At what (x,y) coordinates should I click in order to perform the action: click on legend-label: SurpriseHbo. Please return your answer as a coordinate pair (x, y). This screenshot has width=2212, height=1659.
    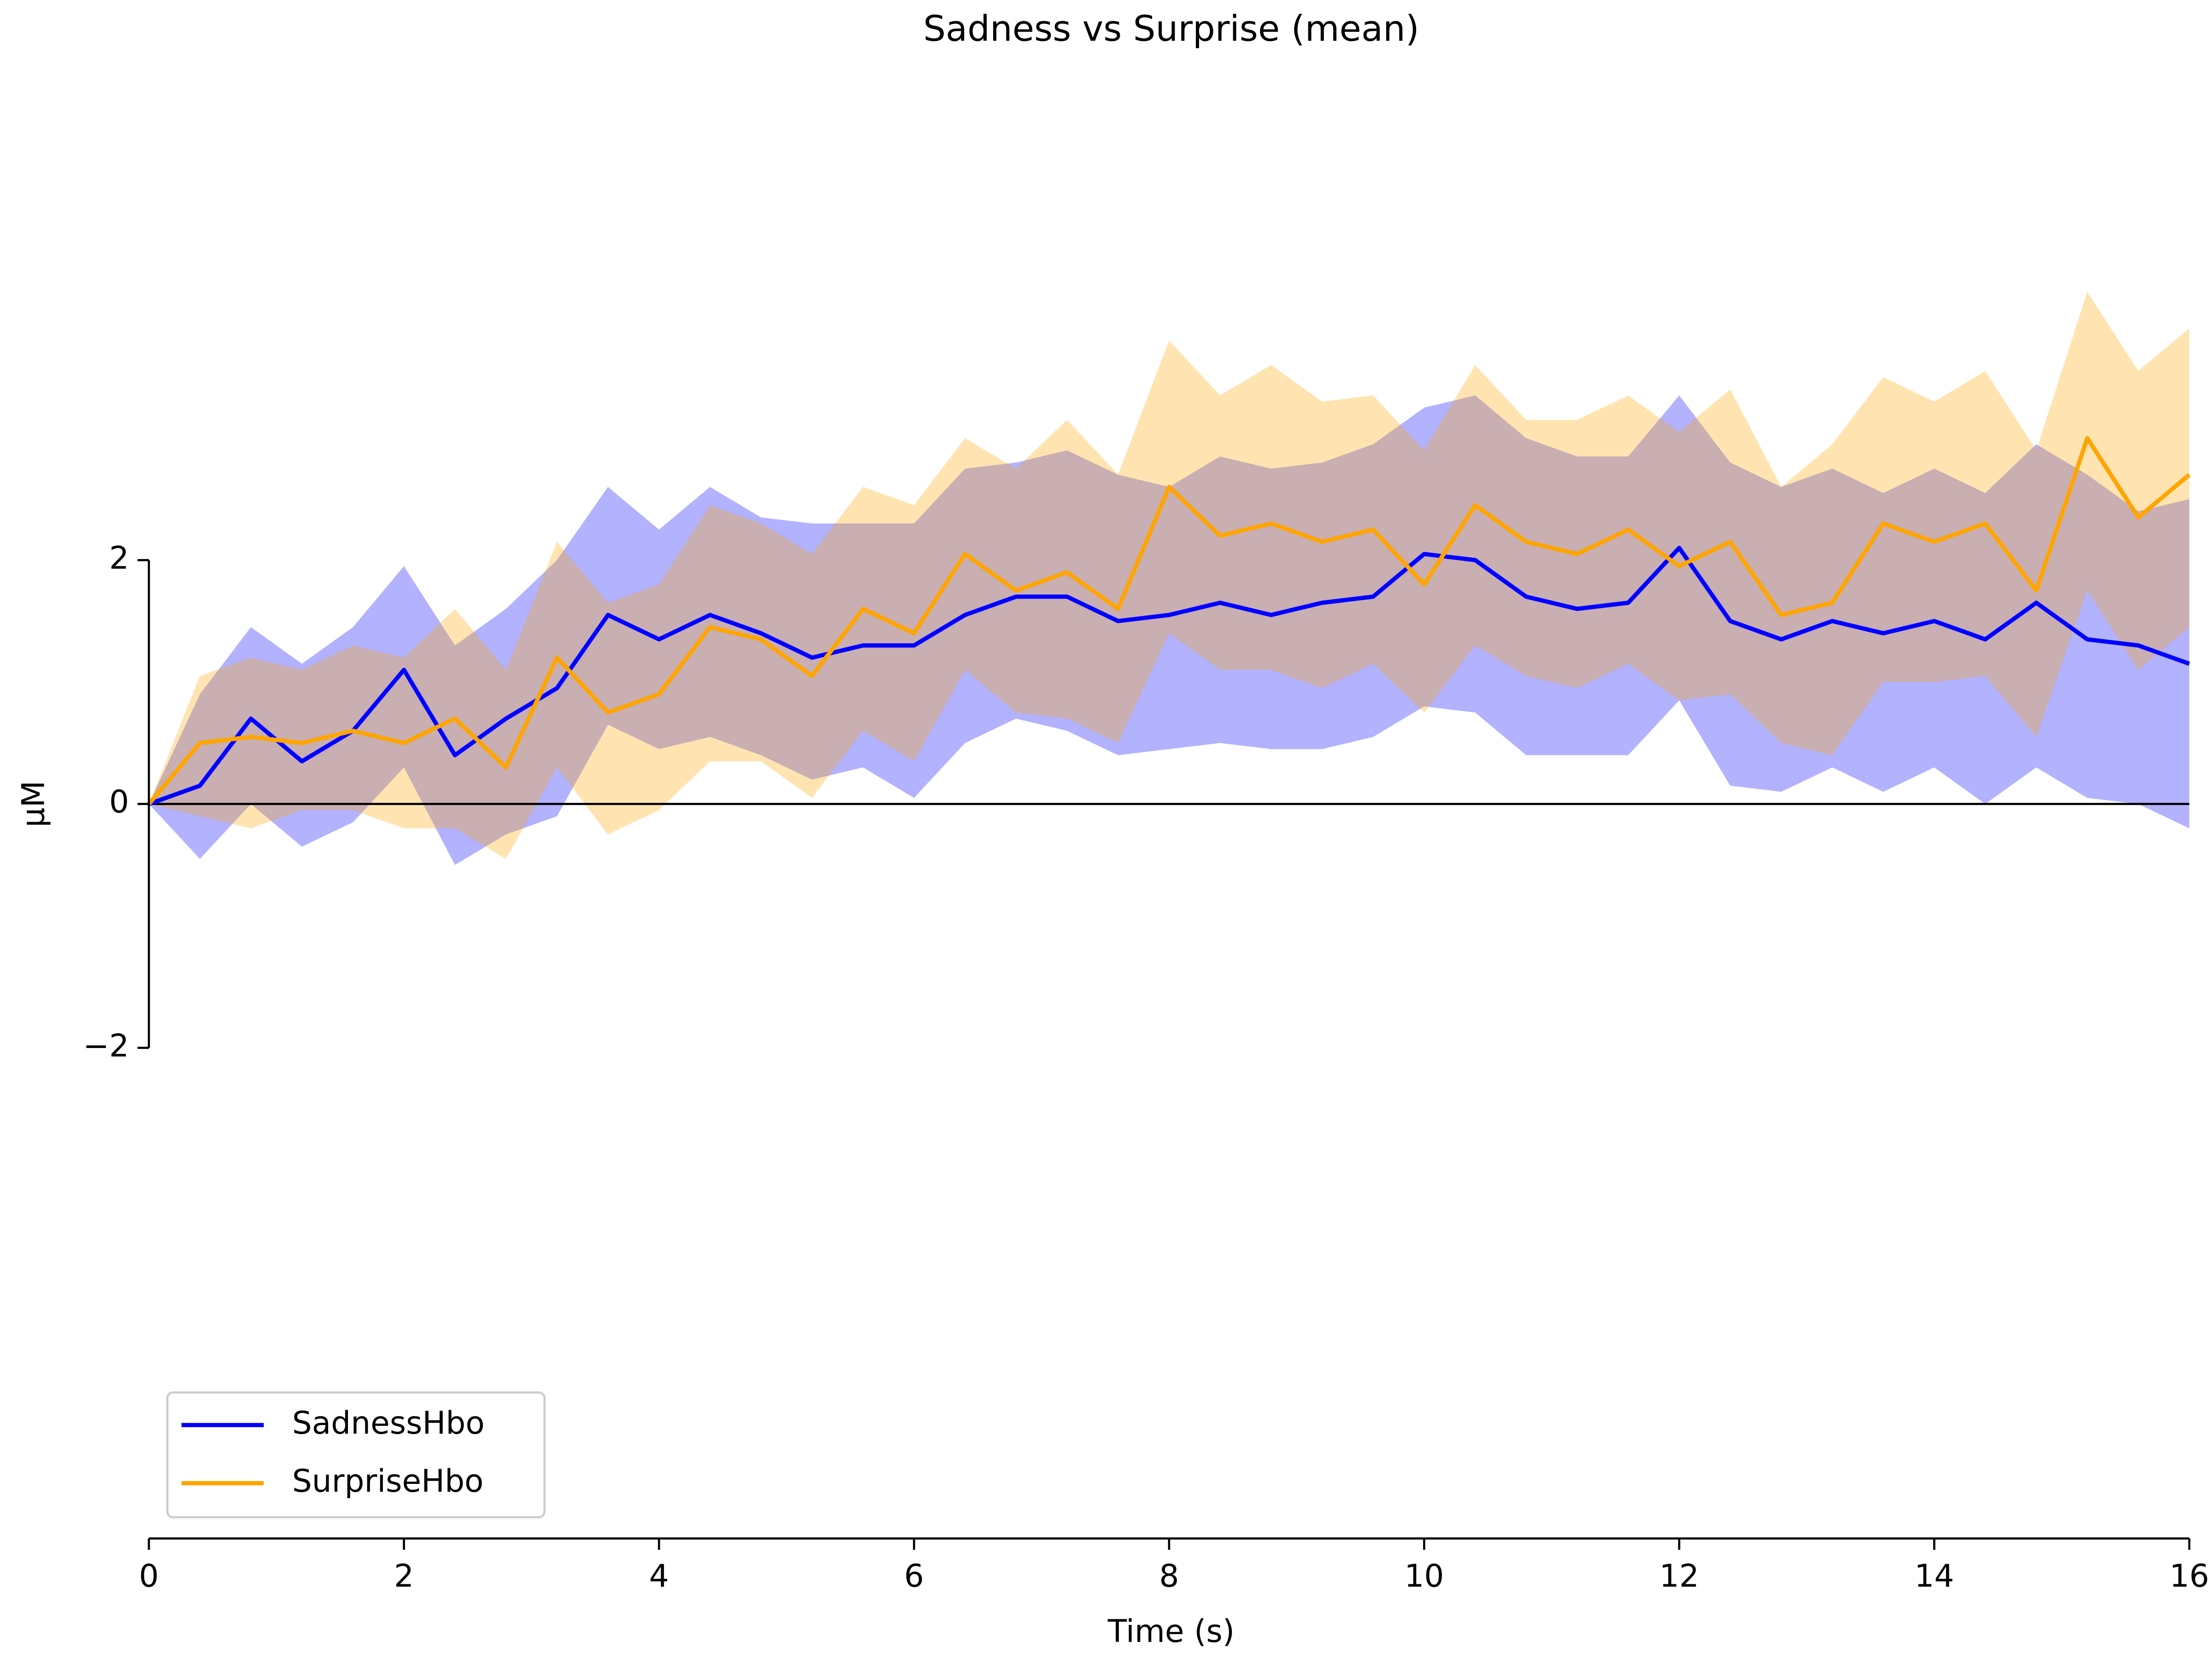
    Looking at the image, I should click on (387, 1481).